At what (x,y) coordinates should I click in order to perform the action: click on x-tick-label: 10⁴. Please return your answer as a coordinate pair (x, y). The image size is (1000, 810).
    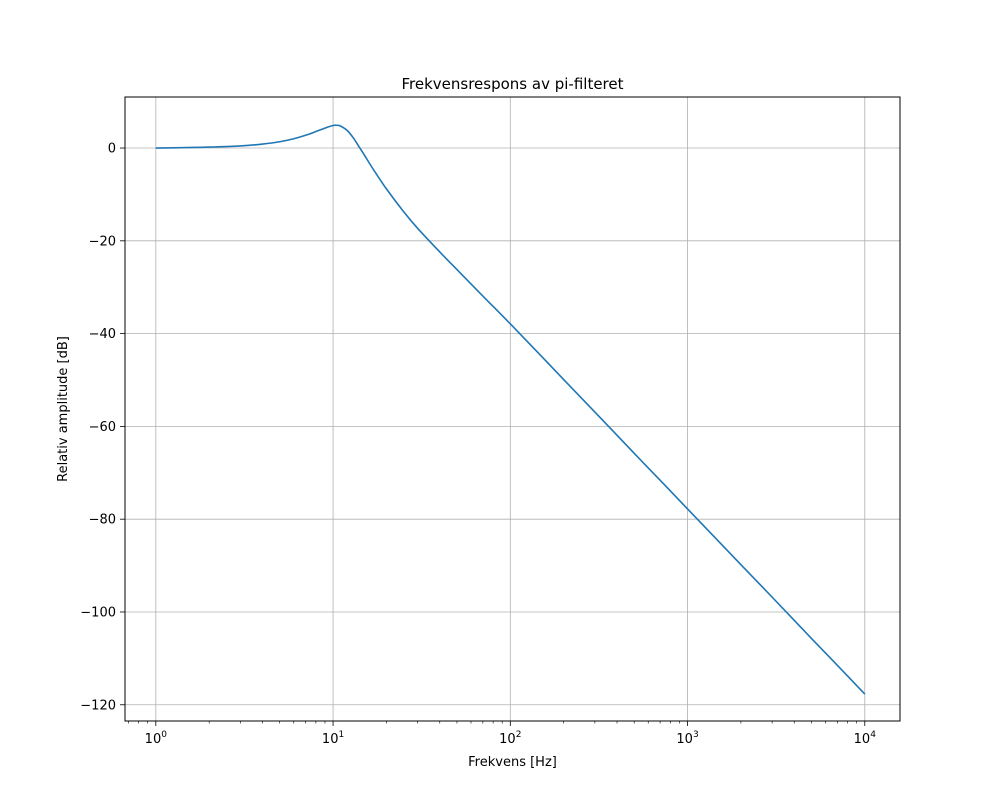
    Looking at the image, I should click on (865, 738).